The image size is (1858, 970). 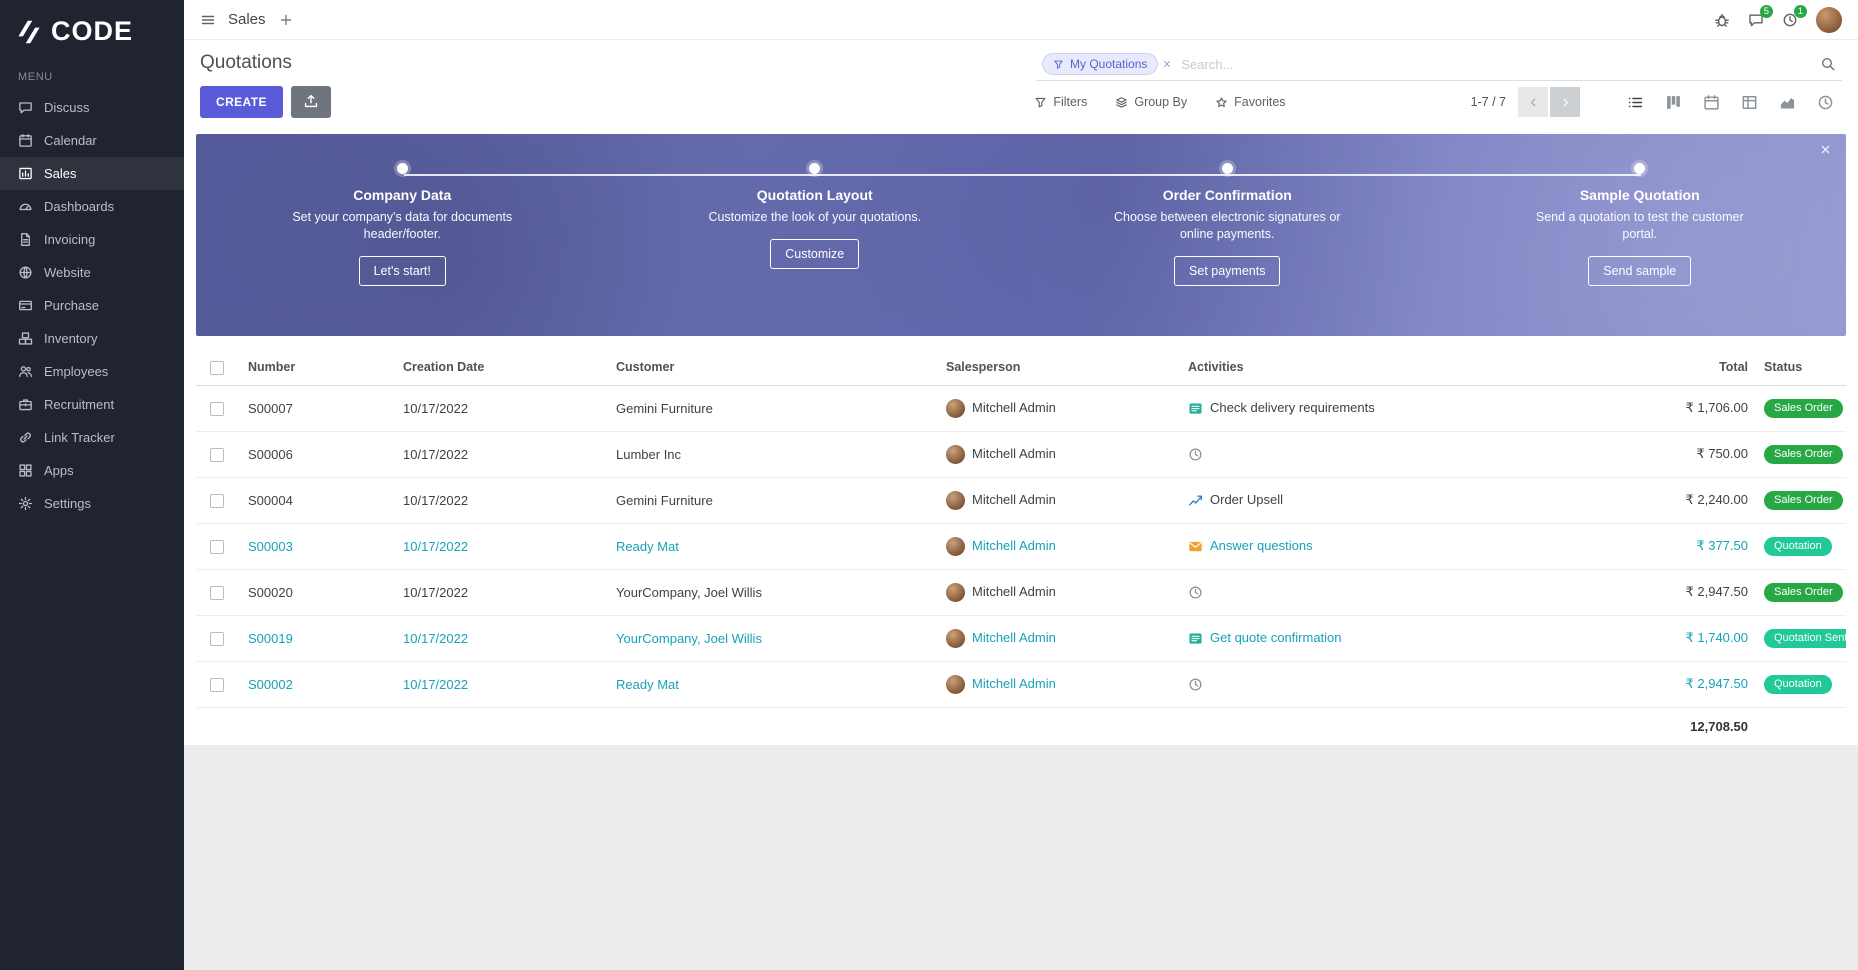 What do you see at coordinates (773, 454) in the screenshot?
I see `customer-name: Lumber Inc` at bounding box center [773, 454].